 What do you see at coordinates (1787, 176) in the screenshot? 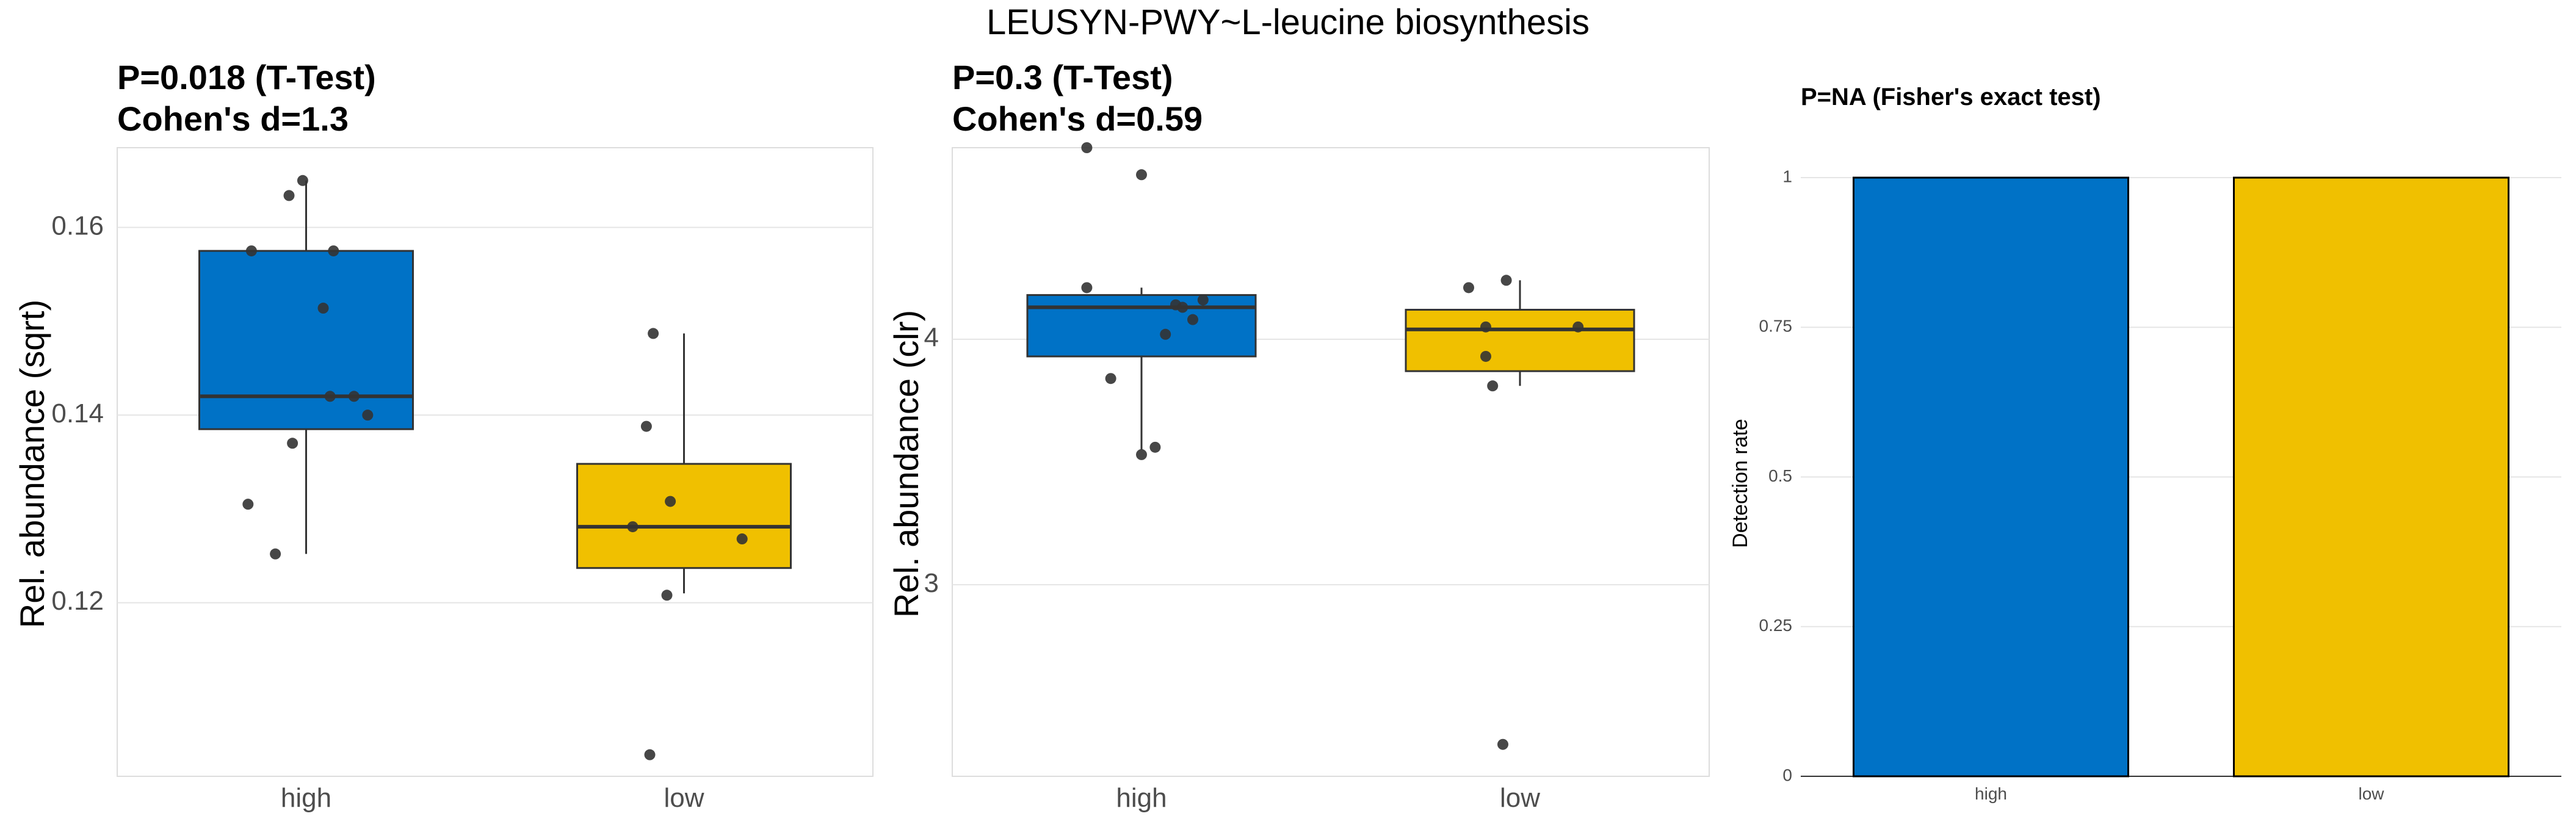
I see `y-tick-label: 1` at bounding box center [1787, 176].